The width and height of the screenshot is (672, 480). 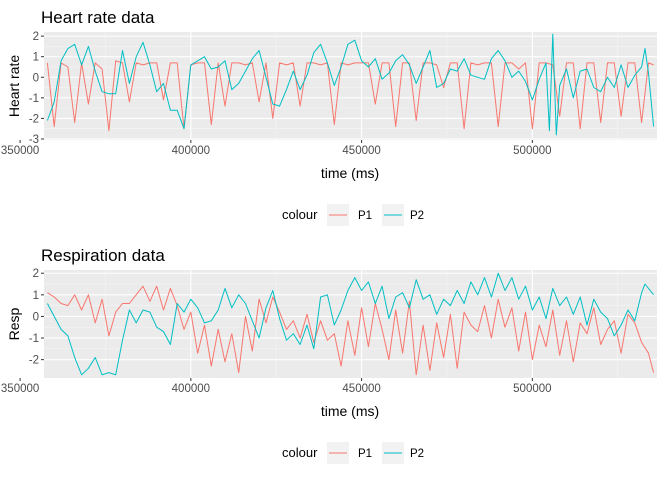 I want to click on respiration-title: Respiration data, so click(x=103, y=255).